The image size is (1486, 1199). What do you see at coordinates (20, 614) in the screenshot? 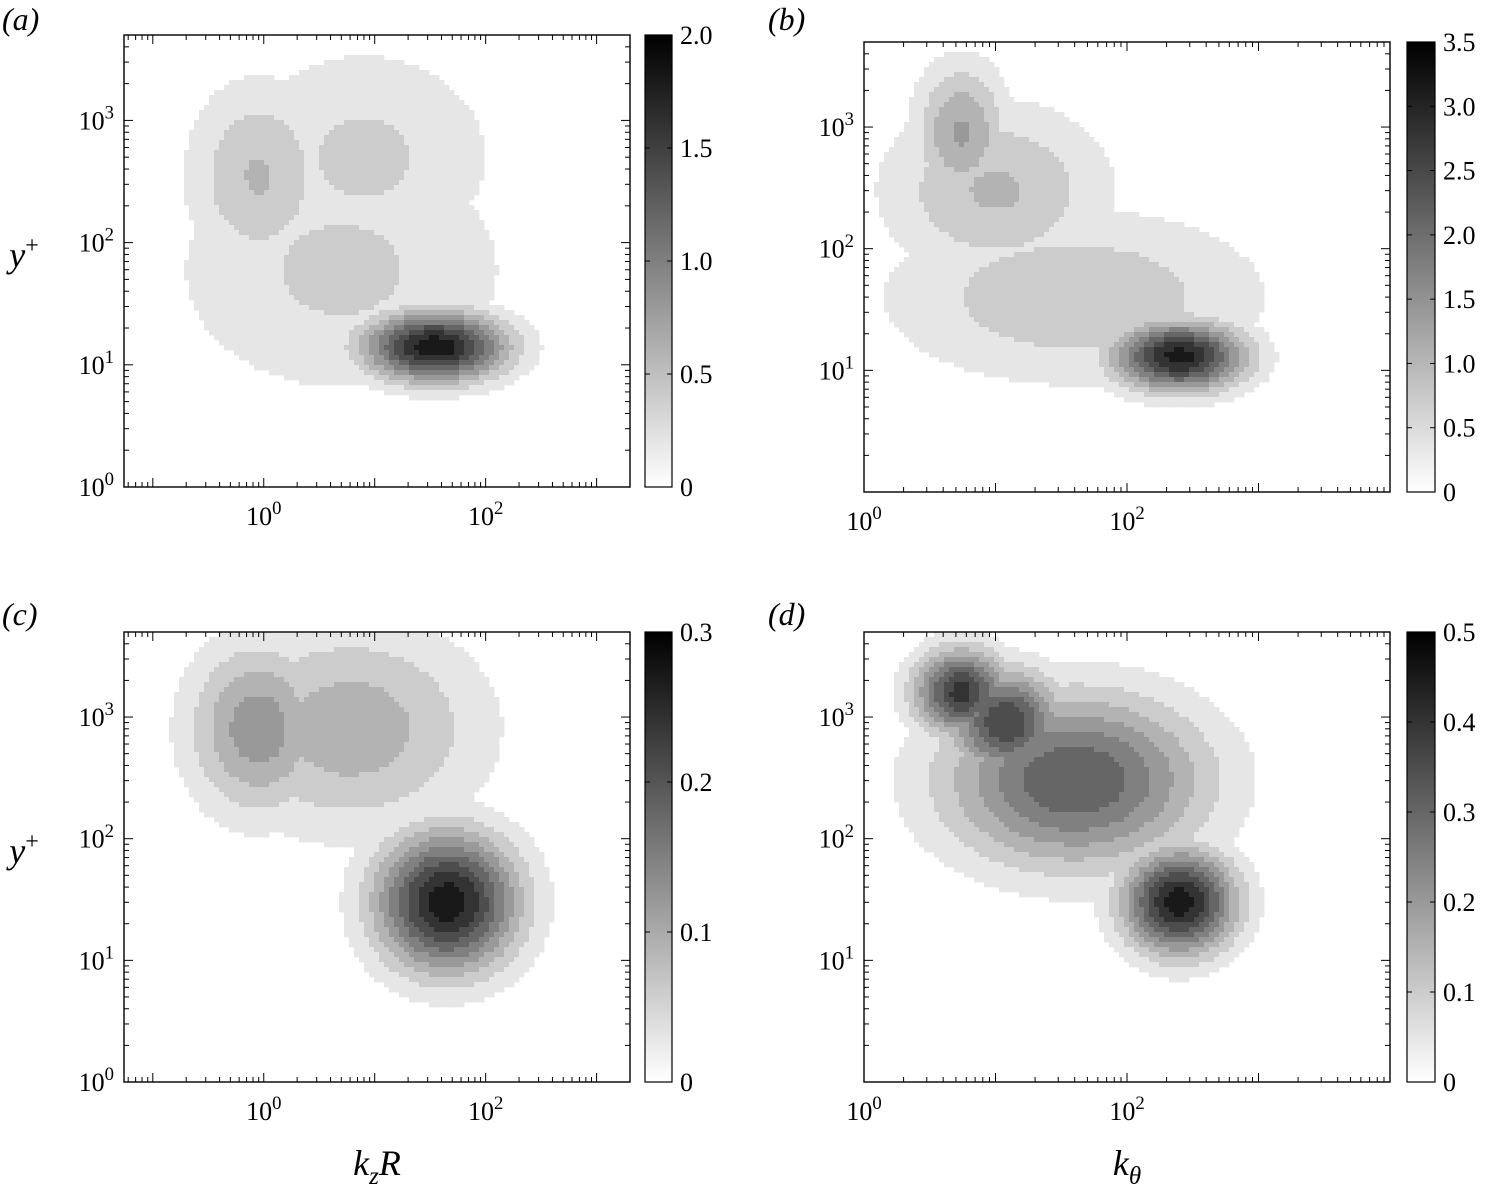
I see `panel-label: (c)` at bounding box center [20, 614].